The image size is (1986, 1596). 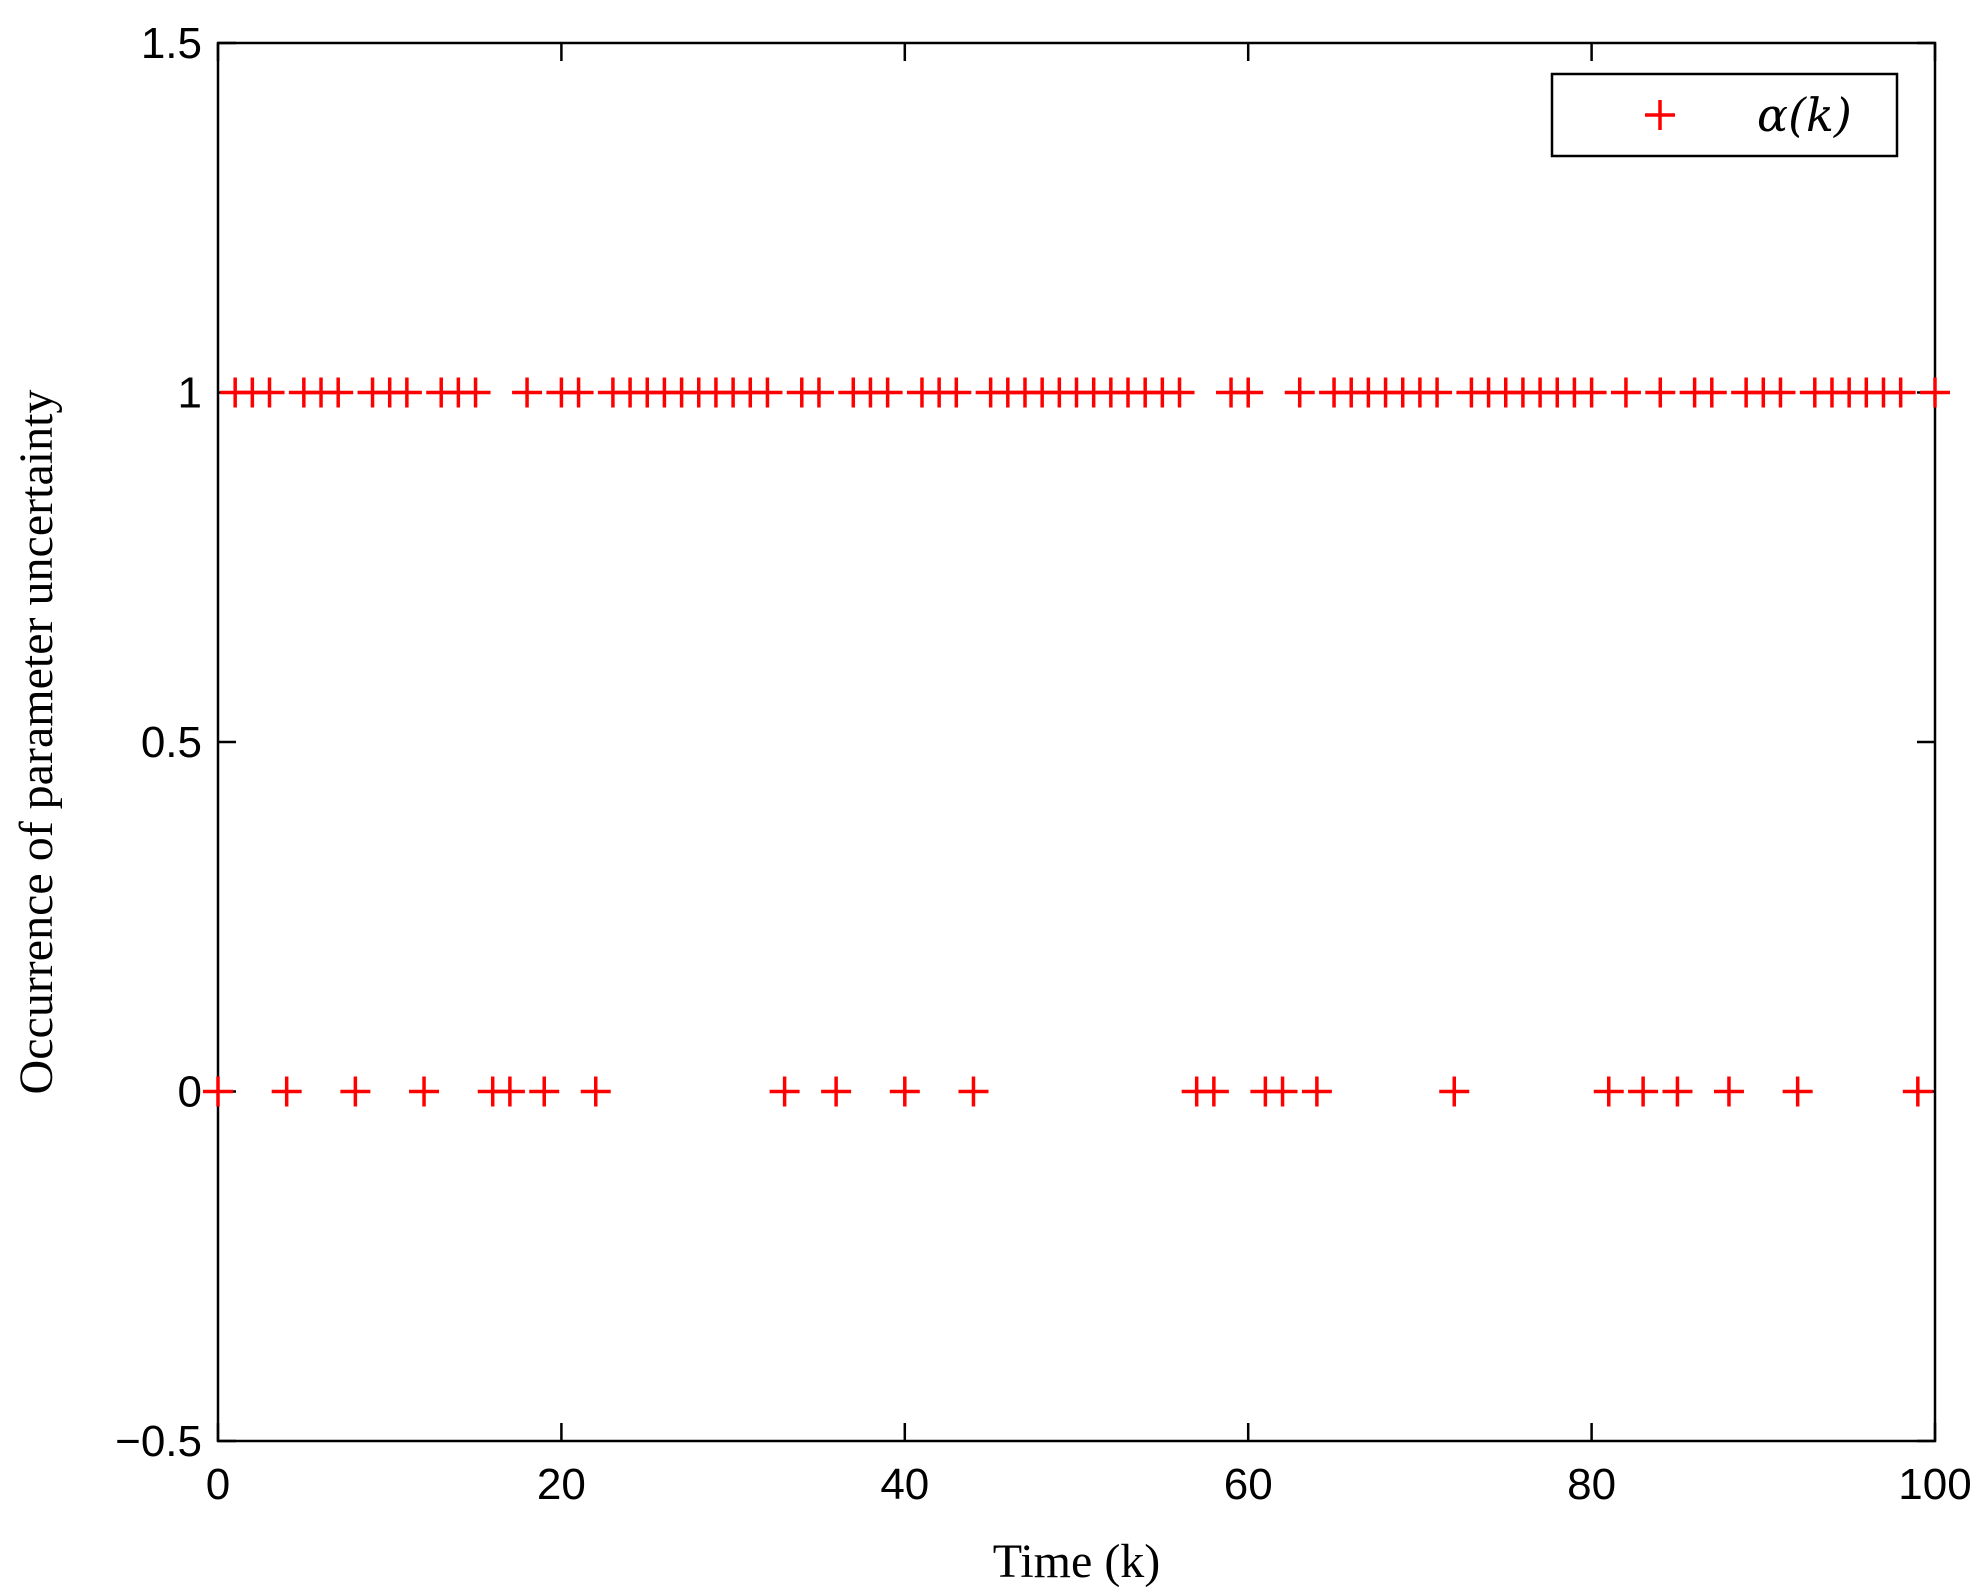 I want to click on legend-box, so click(x=1724, y=115).